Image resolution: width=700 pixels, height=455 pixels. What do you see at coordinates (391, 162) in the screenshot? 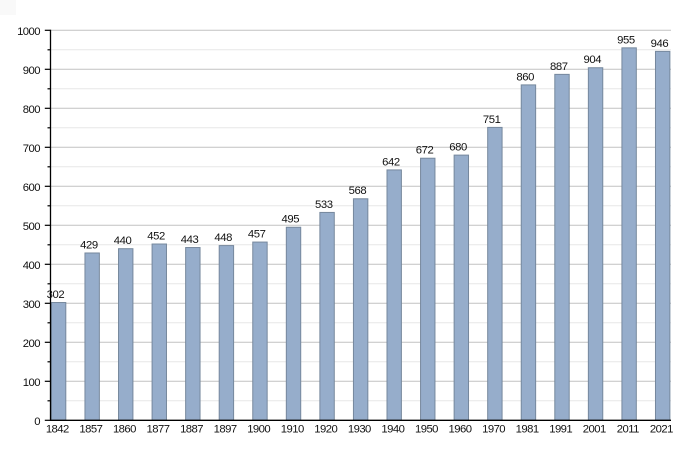
I see `svg-text: 642` at bounding box center [391, 162].